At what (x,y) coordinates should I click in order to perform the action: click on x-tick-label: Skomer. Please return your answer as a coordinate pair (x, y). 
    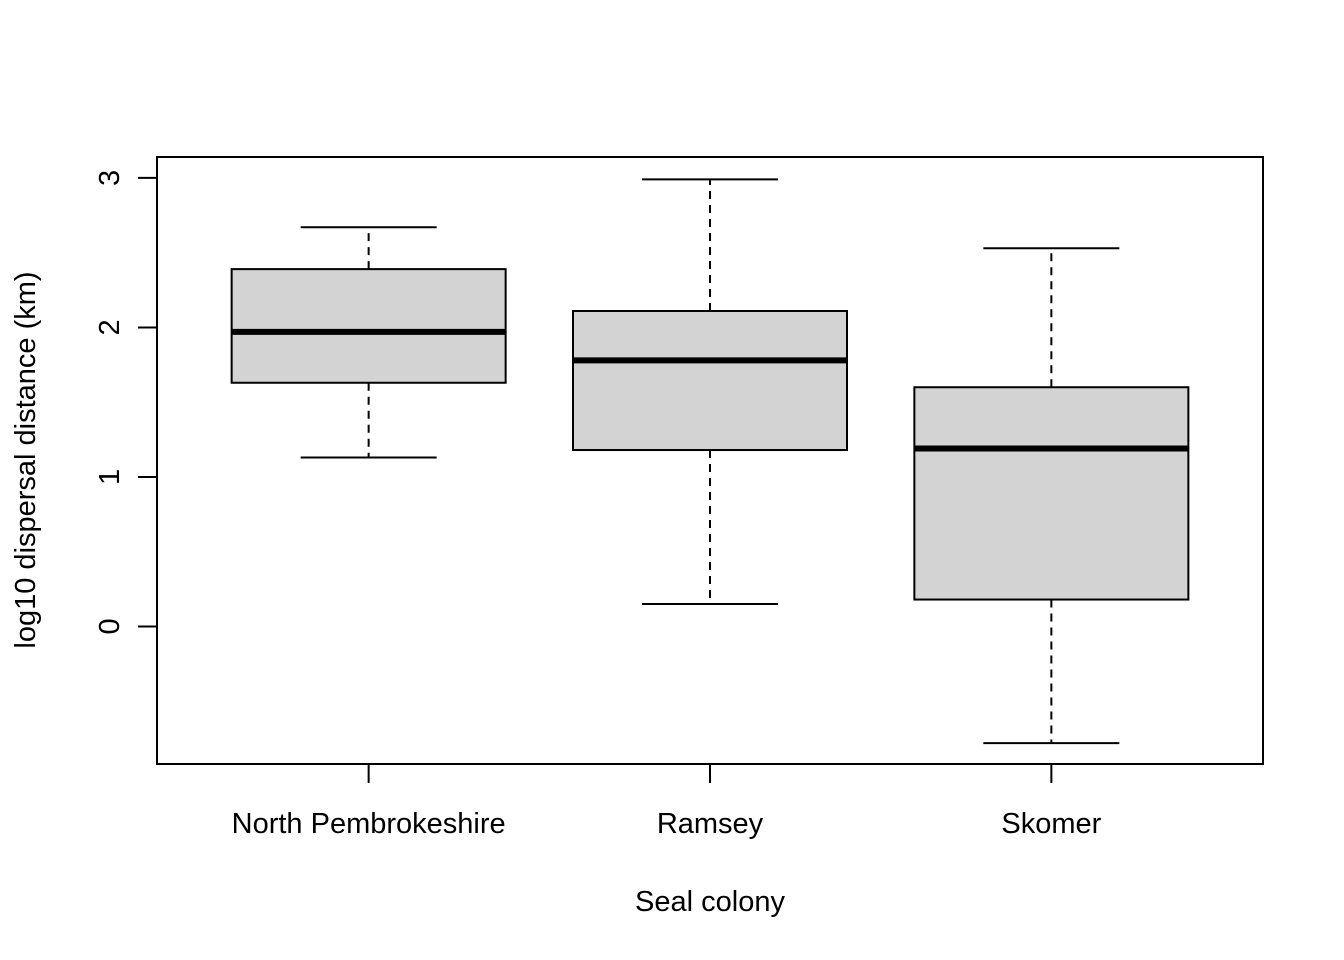
    Looking at the image, I should click on (1051, 824).